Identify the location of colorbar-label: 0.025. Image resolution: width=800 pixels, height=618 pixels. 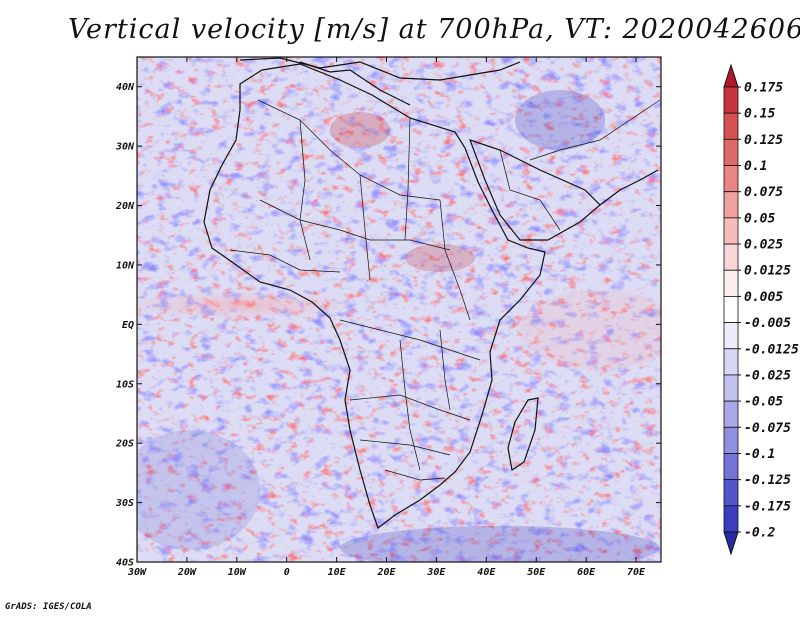
(763, 245).